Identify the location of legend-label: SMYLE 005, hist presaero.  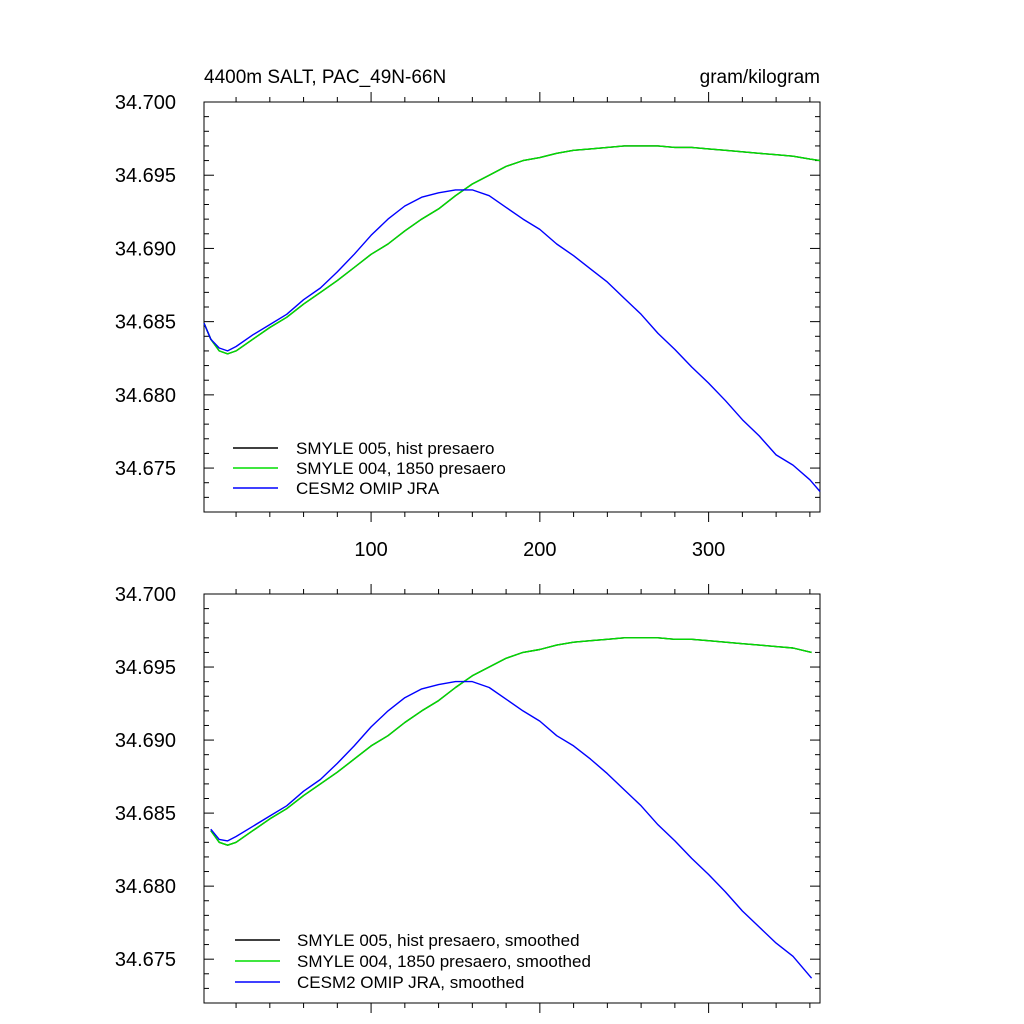
(395, 448).